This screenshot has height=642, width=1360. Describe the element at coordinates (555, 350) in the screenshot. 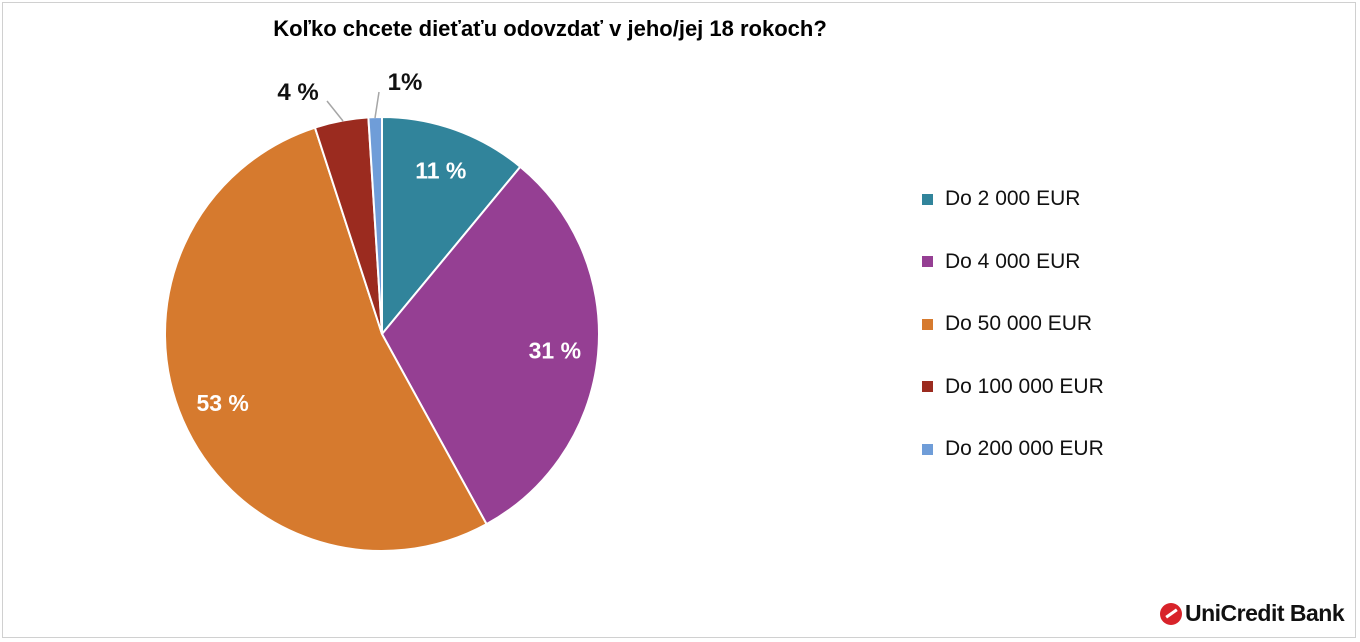

I see `data-label-1: 31 %` at that location.